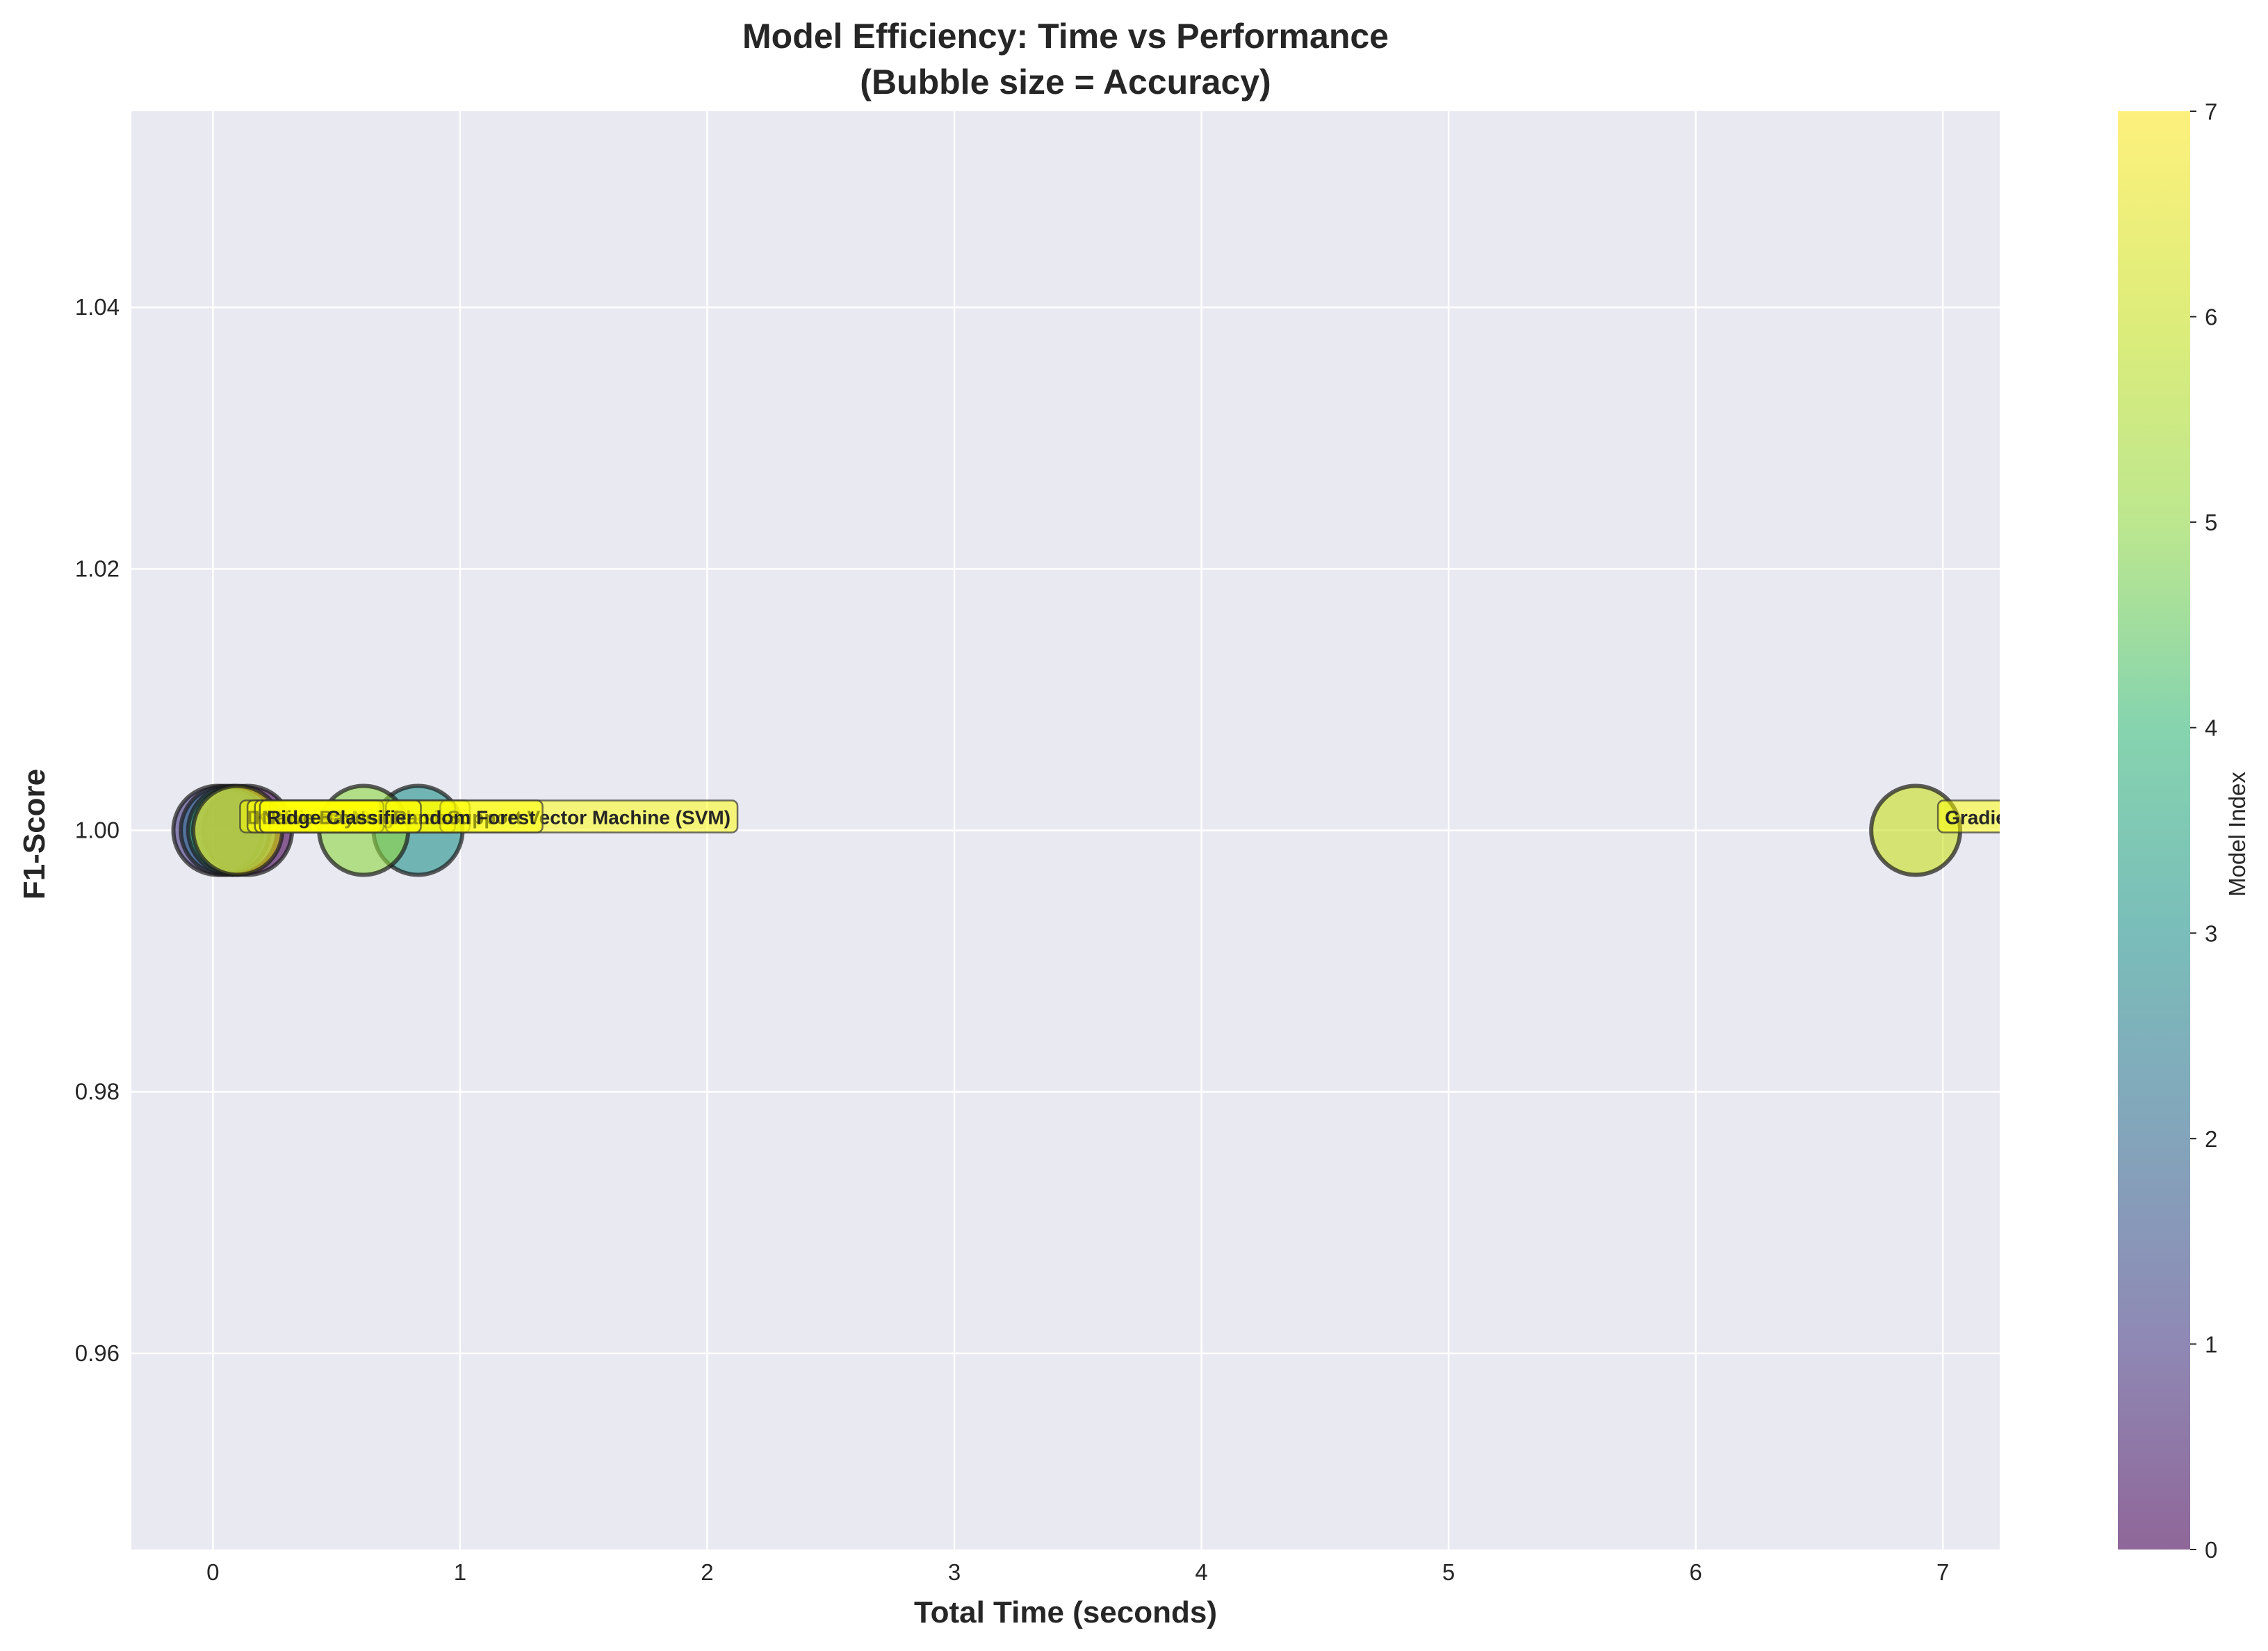 Image resolution: width=2268 pixels, height=1651 pixels. What do you see at coordinates (2211, 1139) in the screenshot?
I see `colorbar-tick-label: 2` at bounding box center [2211, 1139].